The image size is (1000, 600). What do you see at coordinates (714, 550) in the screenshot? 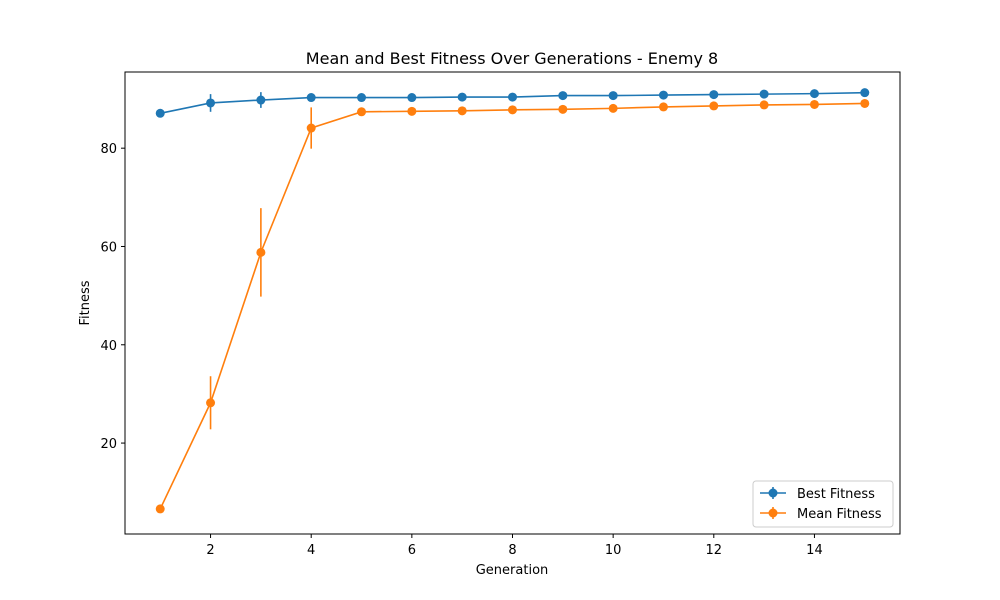
I see `x-tick-label: 12` at bounding box center [714, 550].